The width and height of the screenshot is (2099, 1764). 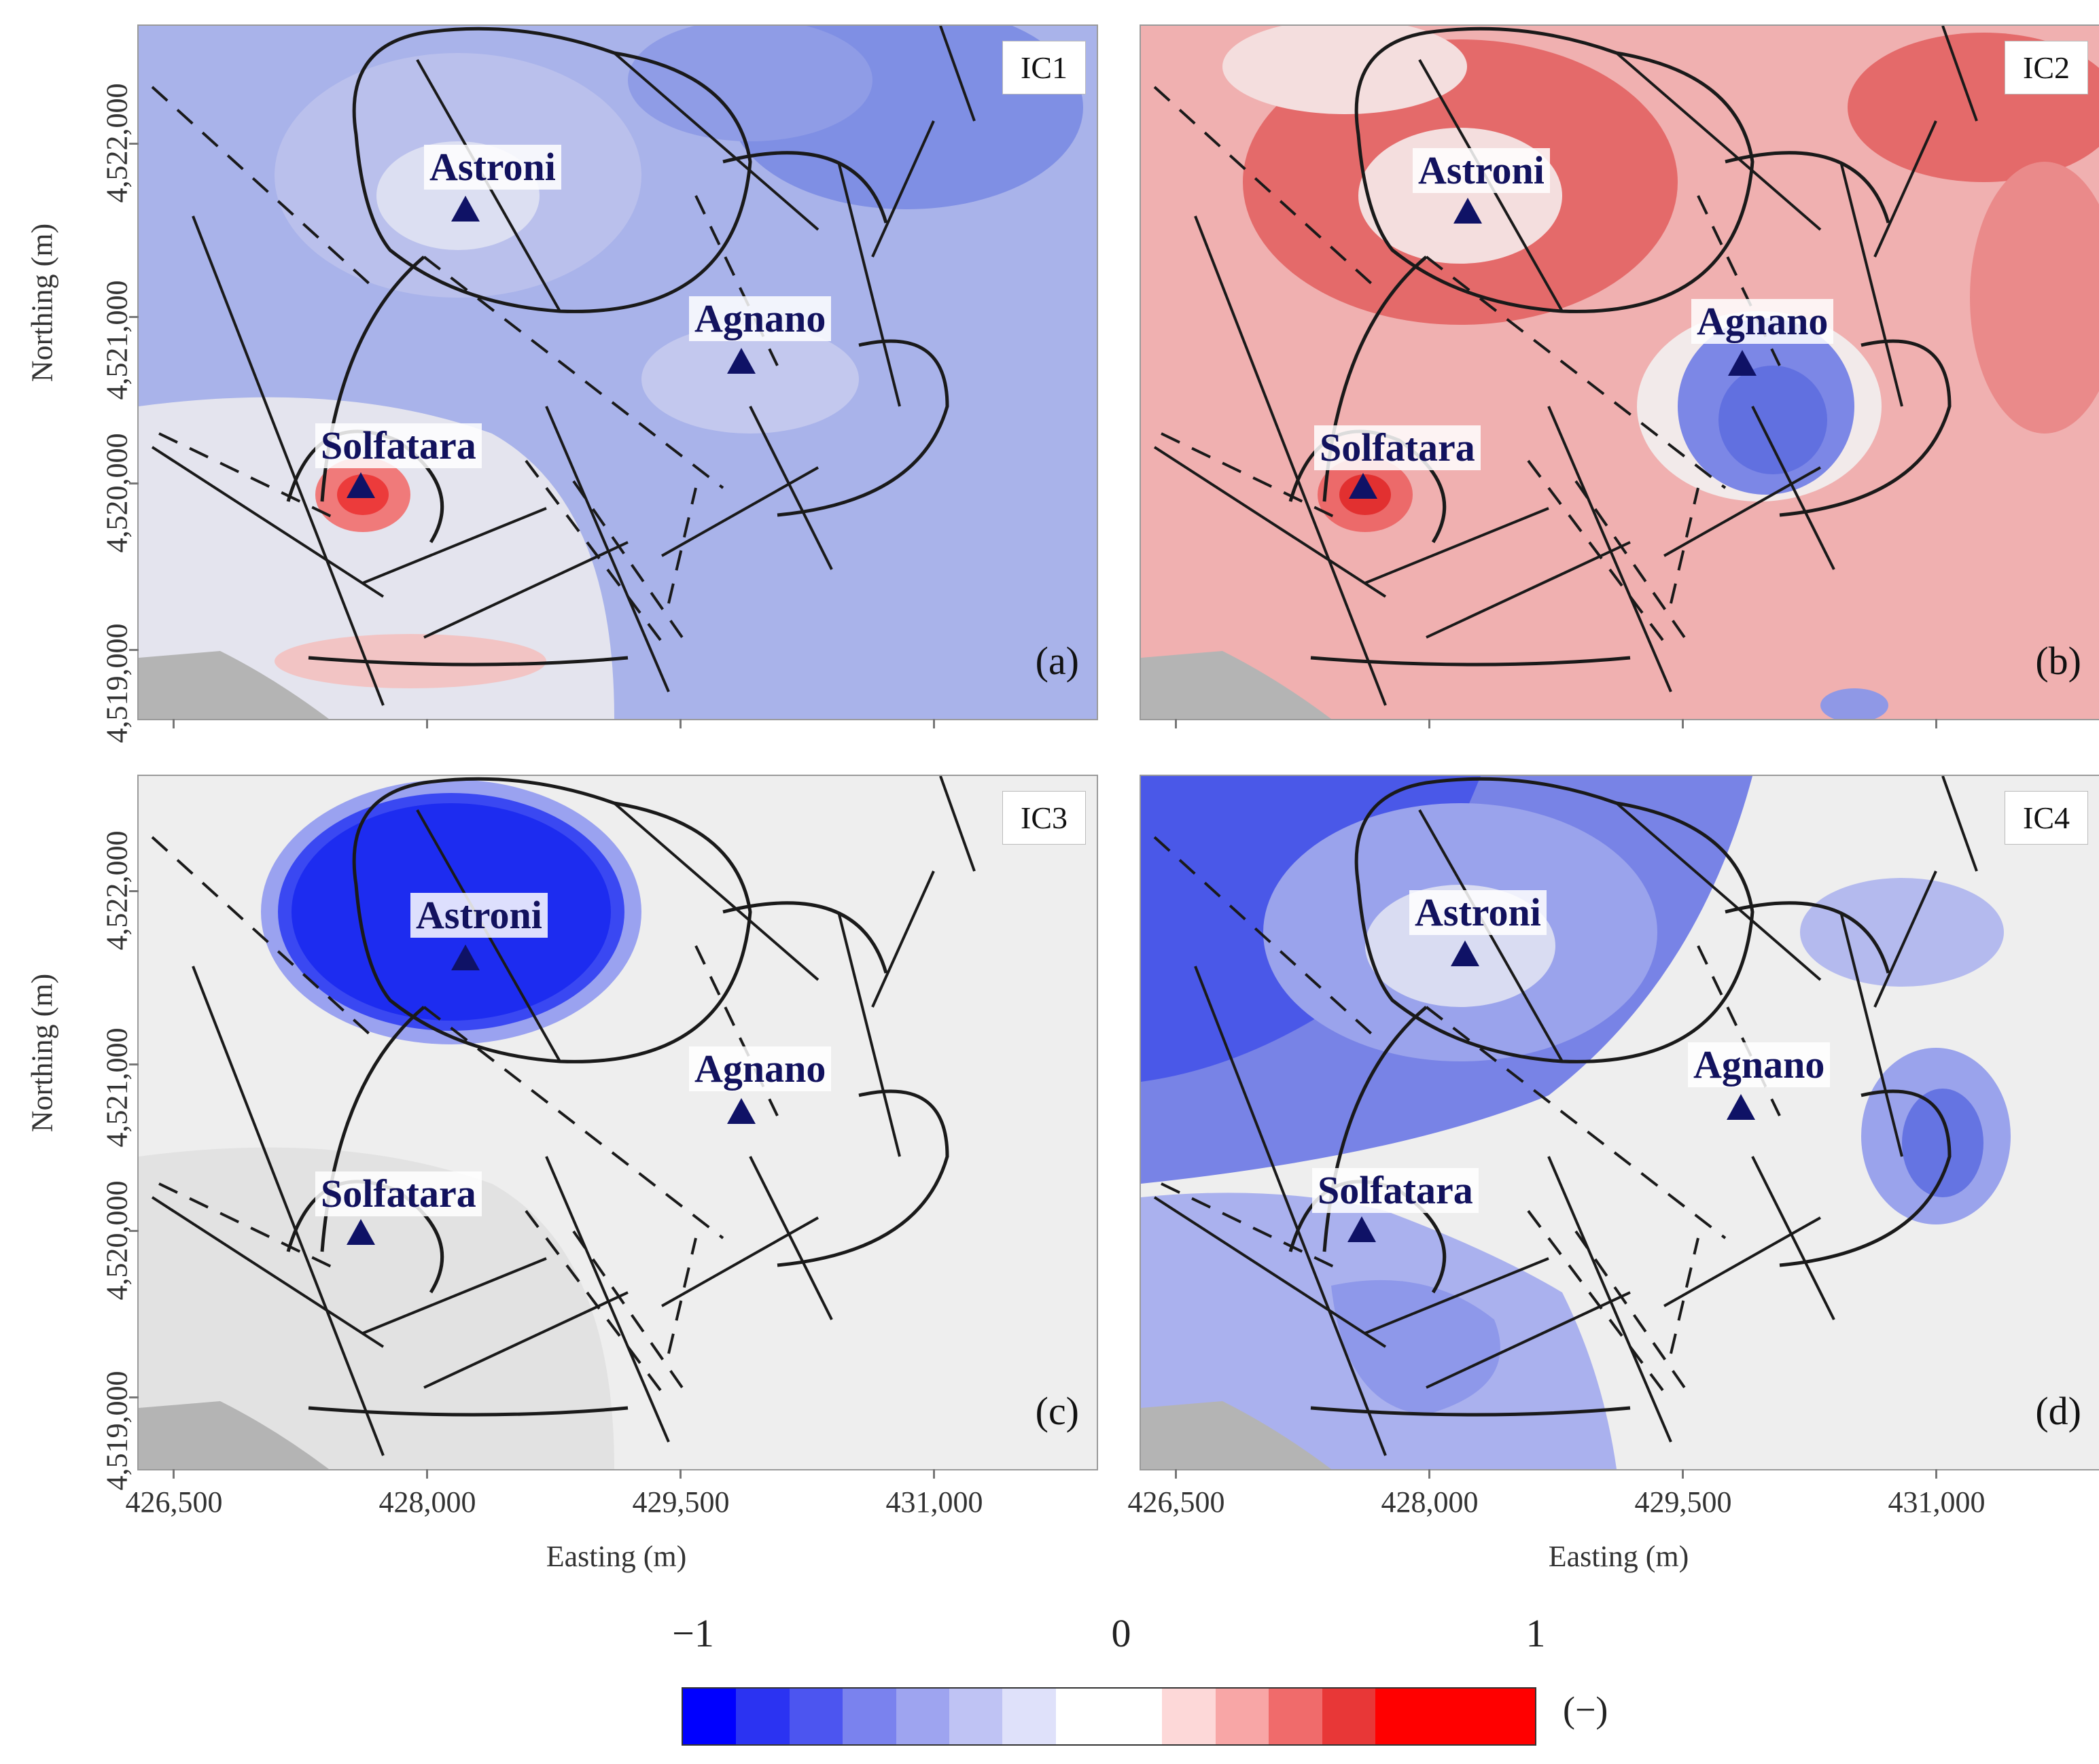 What do you see at coordinates (2058, 661) in the screenshot?
I see `panel-letter: (b)` at bounding box center [2058, 661].